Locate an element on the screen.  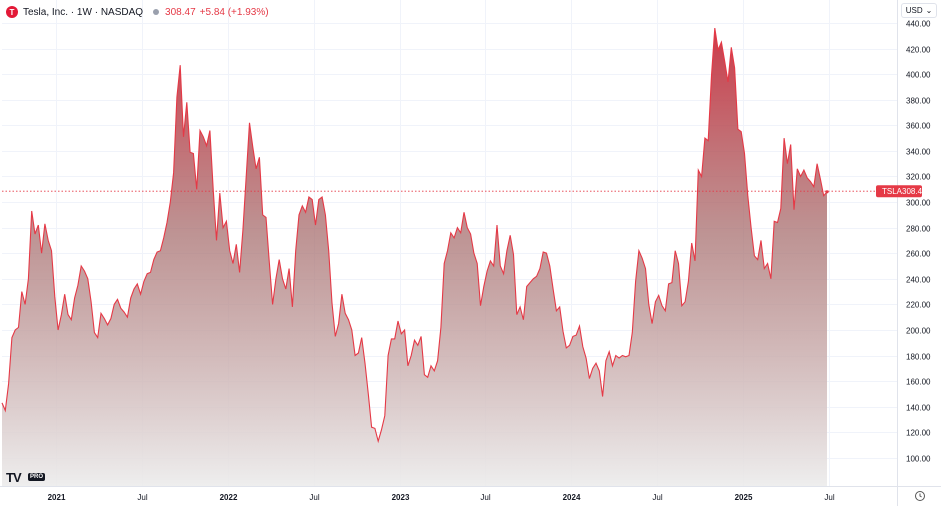
tradingview-logo-icon: TV is located at coordinates (14, 477).